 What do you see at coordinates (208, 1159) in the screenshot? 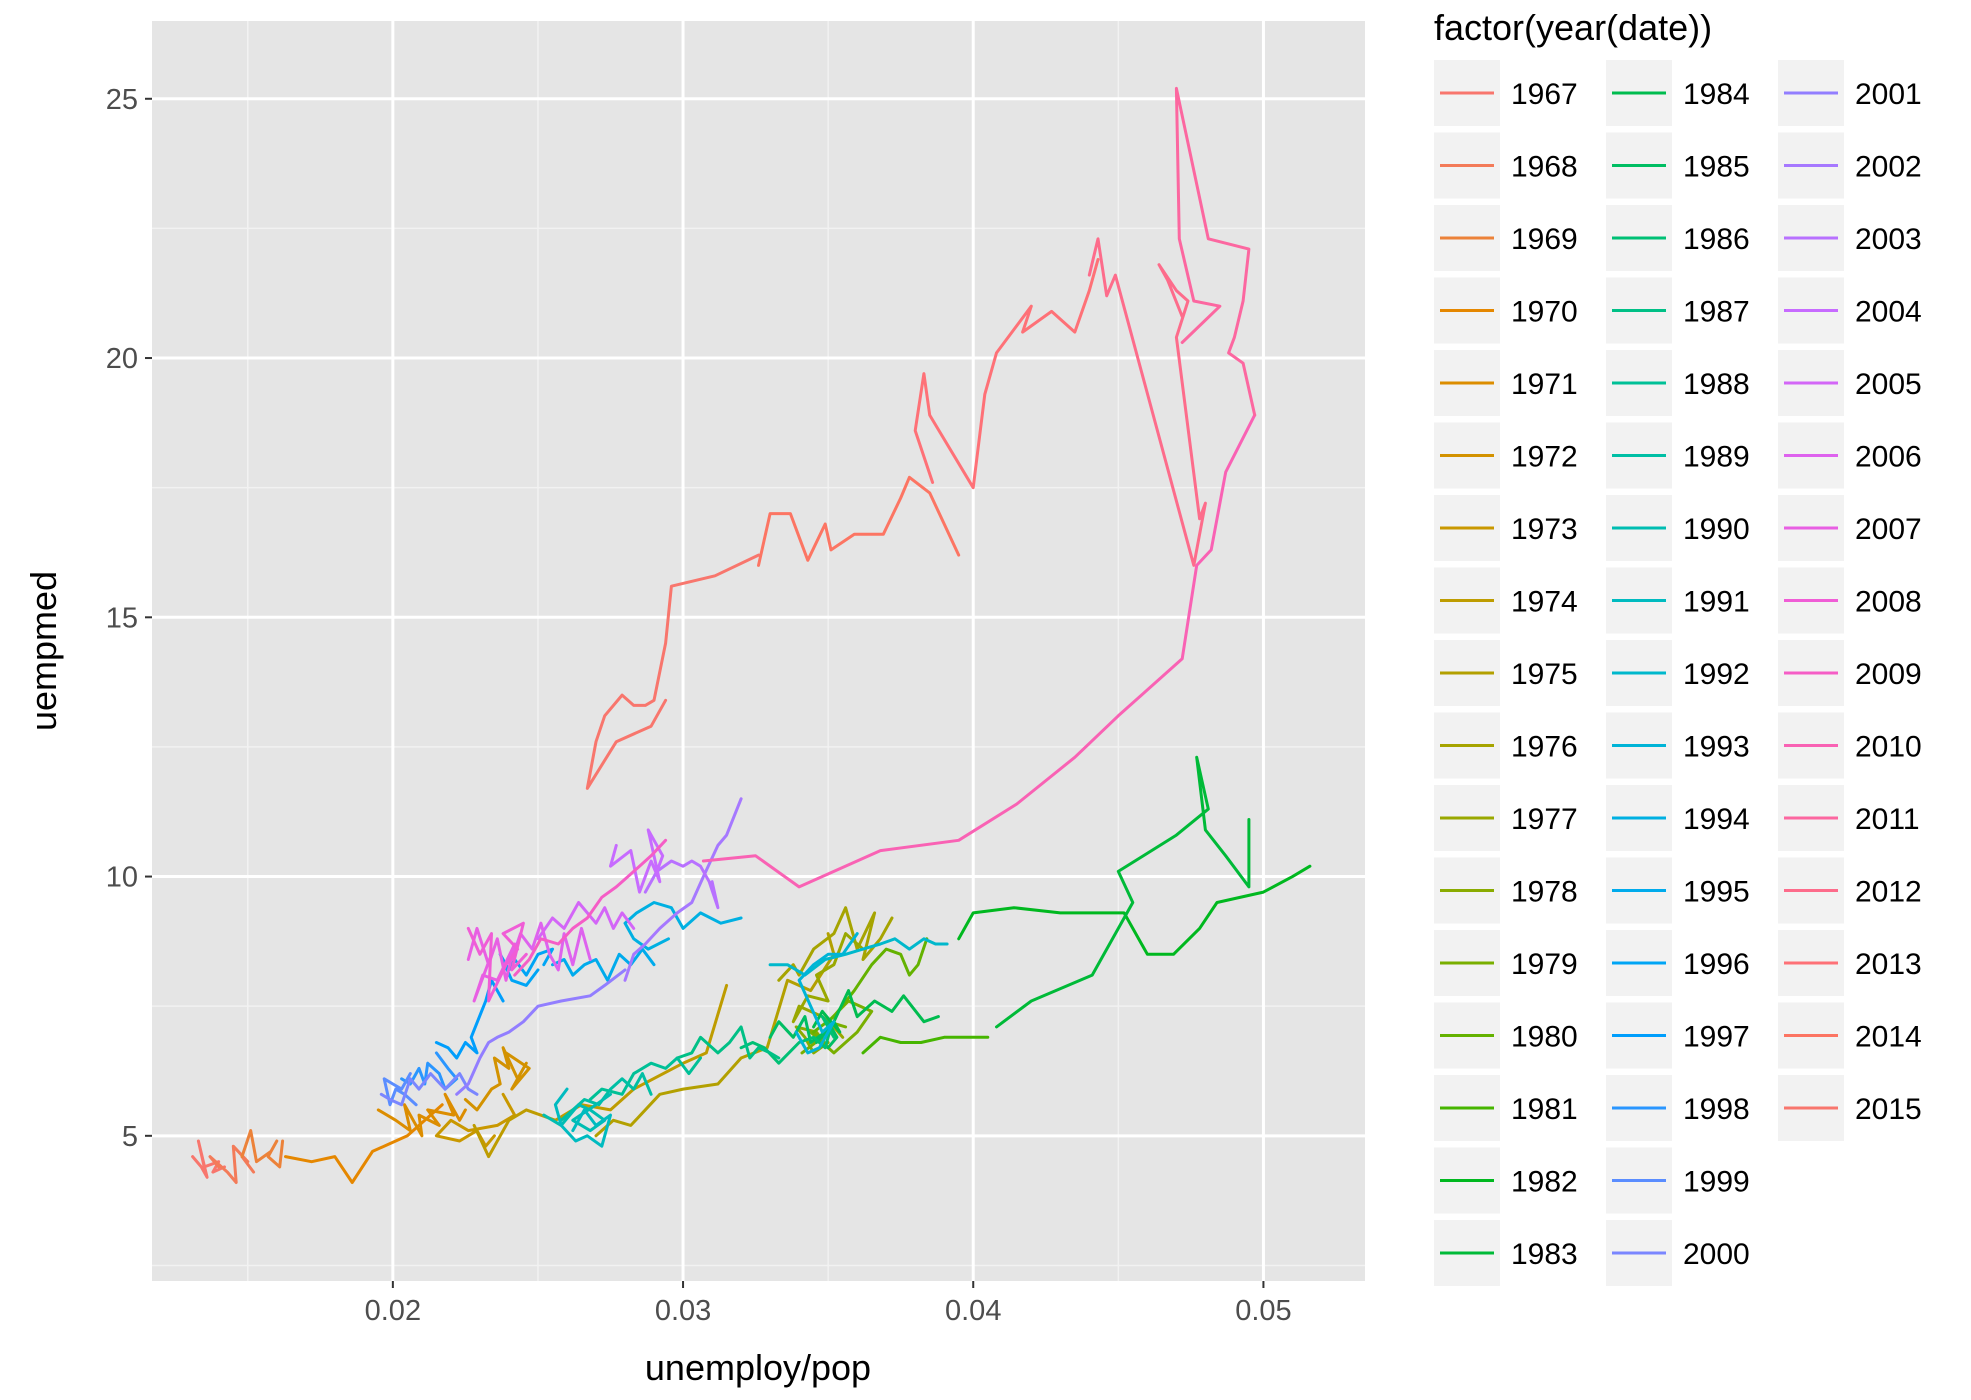
I see `series-line-1967` at bounding box center [208, 1159].